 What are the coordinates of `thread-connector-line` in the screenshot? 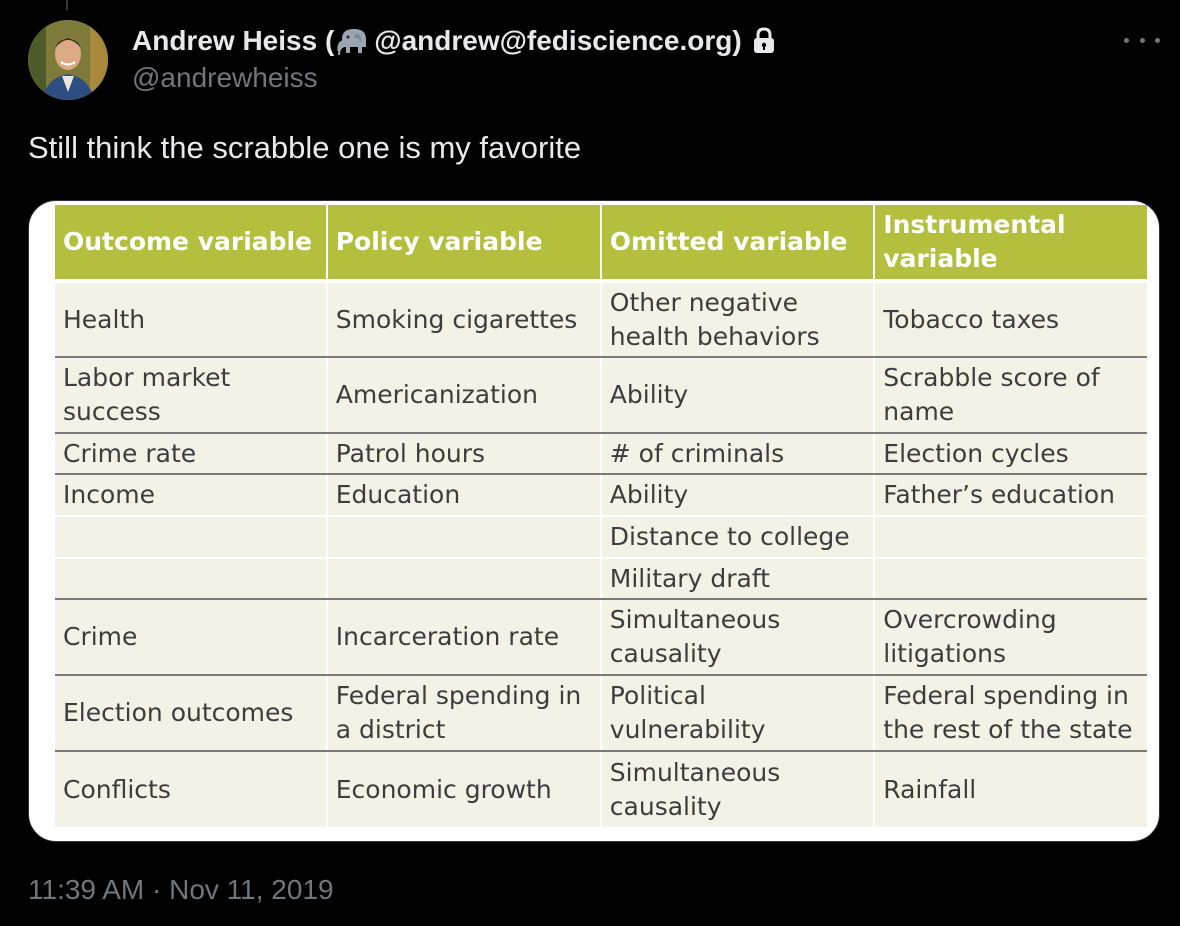 It's located at (67, 5).